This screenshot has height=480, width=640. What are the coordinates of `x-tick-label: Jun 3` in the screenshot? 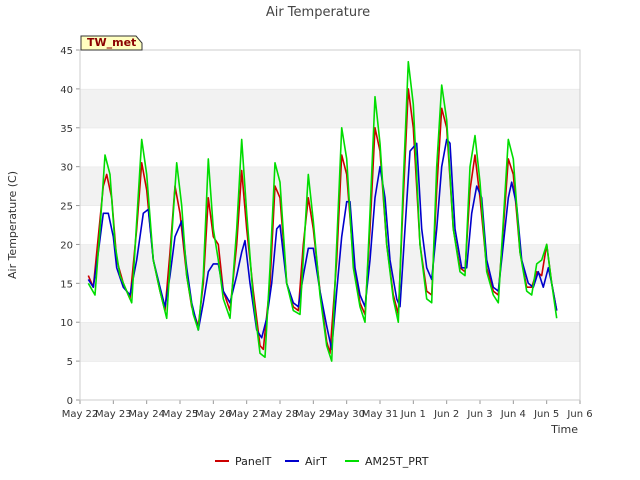 It's located at (479, 414).